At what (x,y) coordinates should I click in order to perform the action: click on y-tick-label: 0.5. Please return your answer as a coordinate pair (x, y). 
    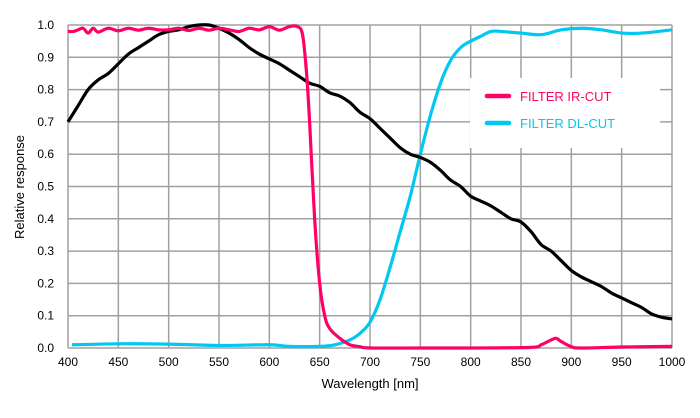
    Looking at the image, I should click on (45, 187).